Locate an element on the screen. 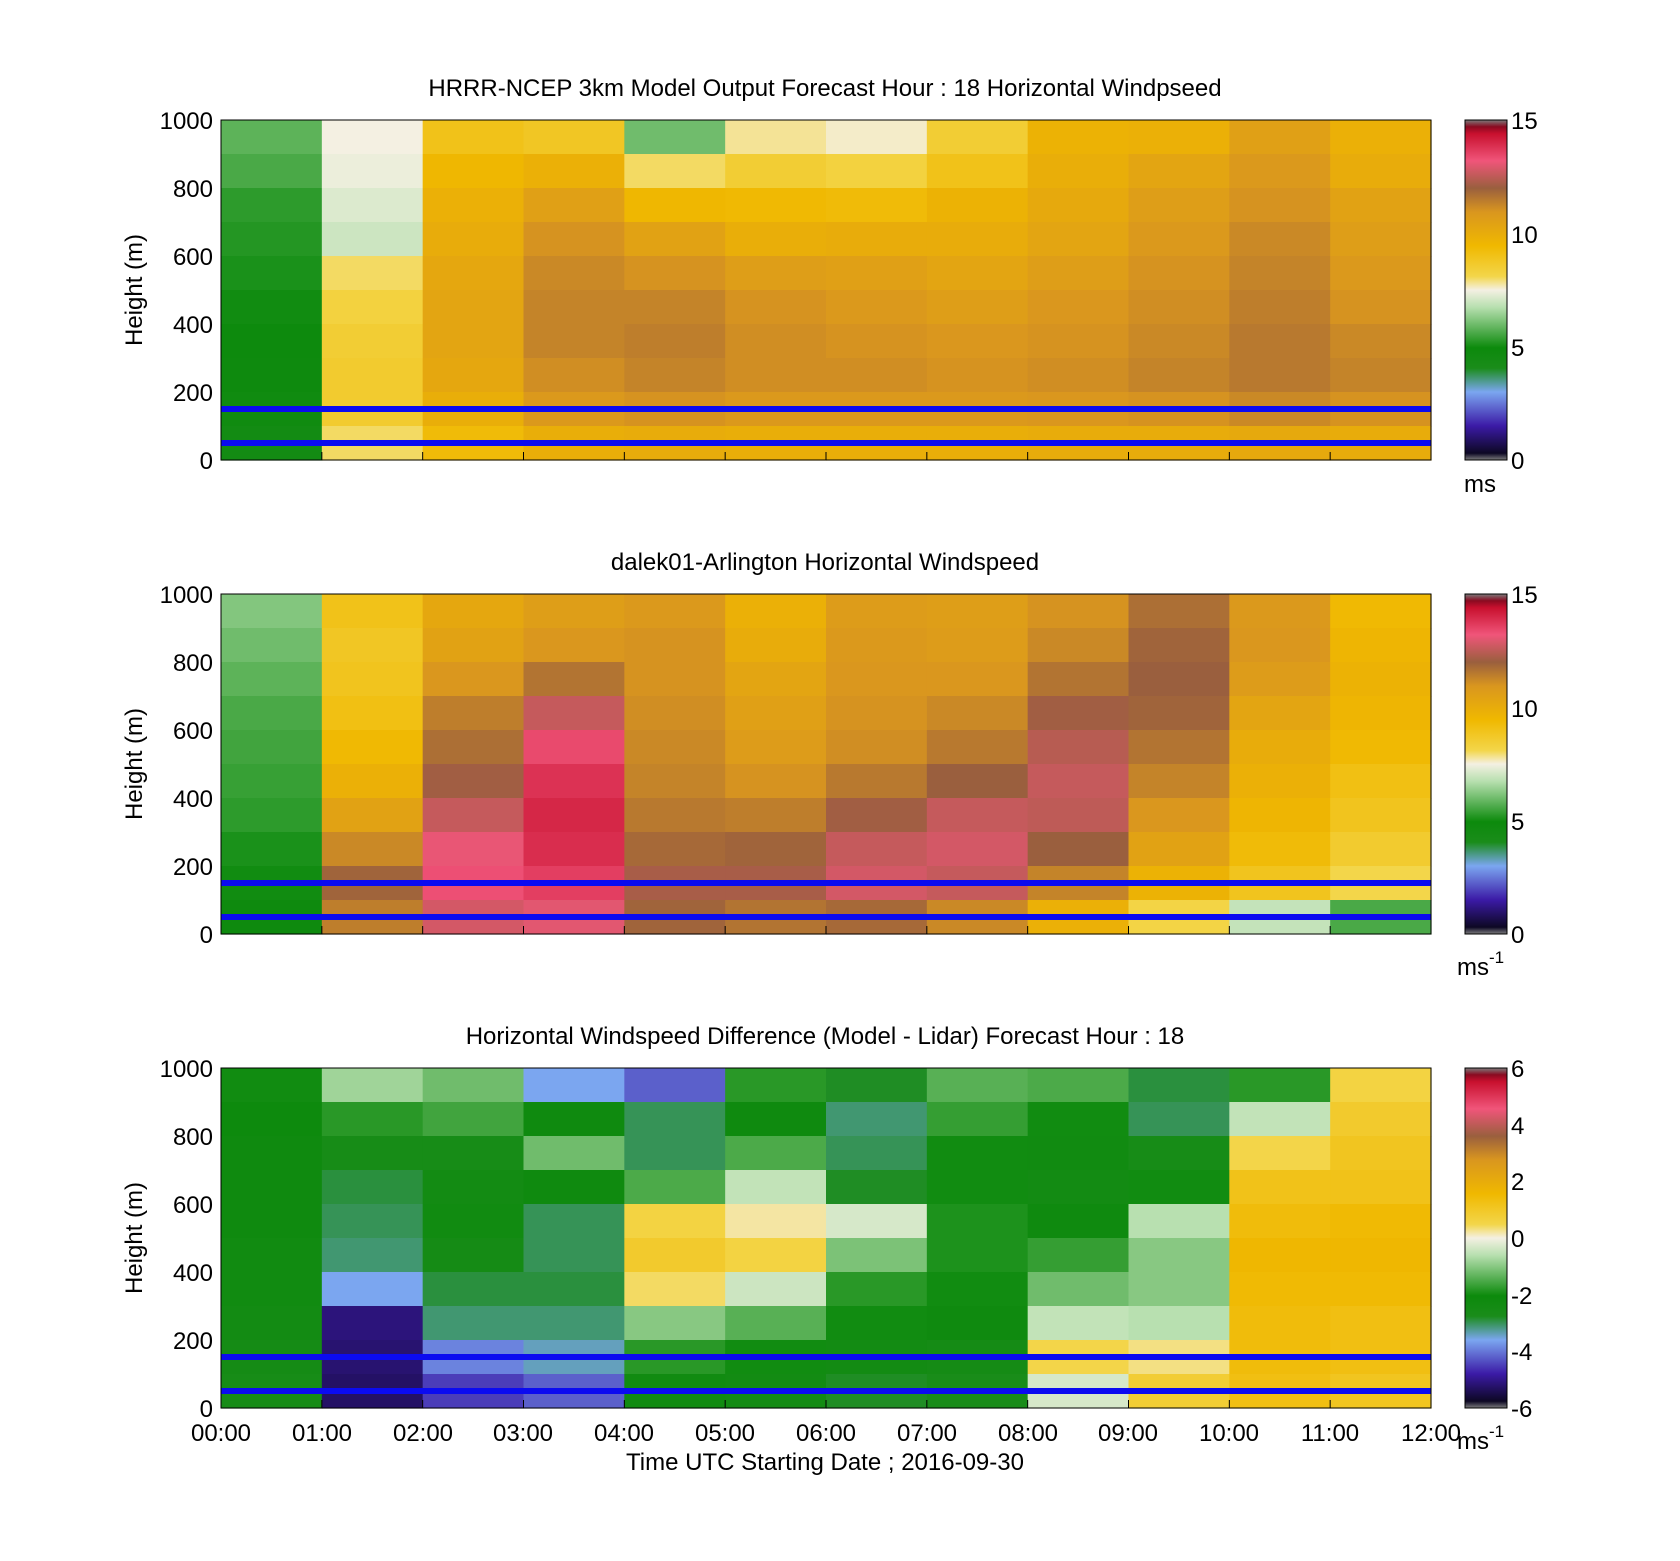  y-tick-label-400: 400 is located at coordinates (193, 1273).